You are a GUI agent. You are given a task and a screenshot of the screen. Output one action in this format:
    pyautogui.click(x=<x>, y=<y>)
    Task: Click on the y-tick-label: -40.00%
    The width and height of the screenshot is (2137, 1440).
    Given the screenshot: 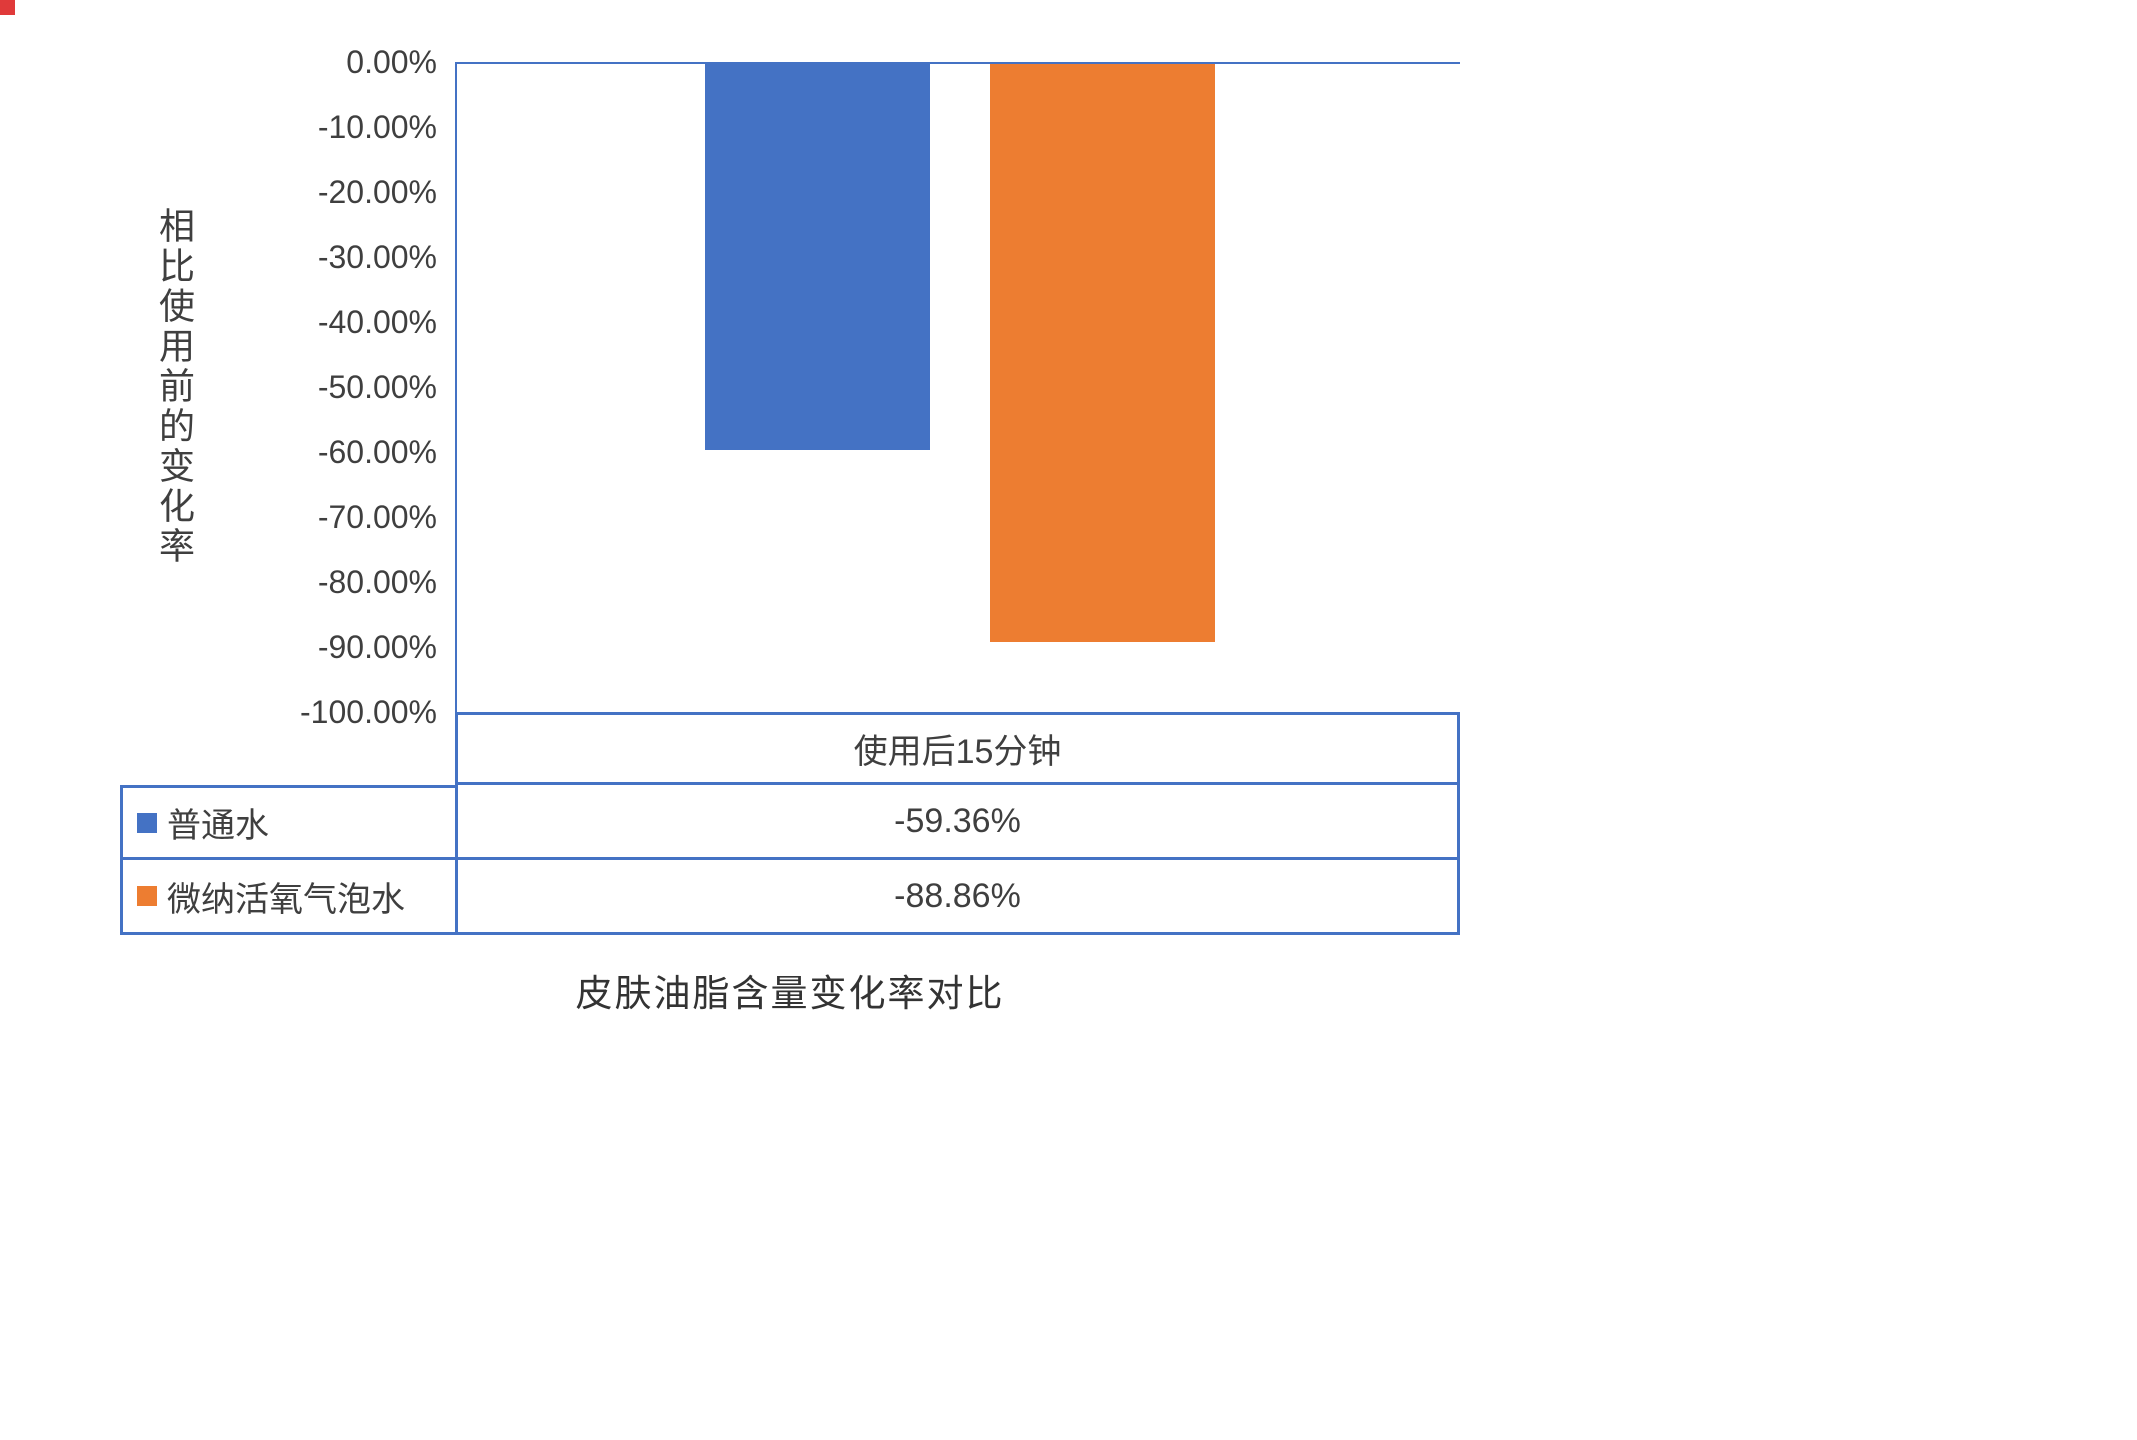 What is the action you would take?
    pyautogui.click(x=377, y=322)
    